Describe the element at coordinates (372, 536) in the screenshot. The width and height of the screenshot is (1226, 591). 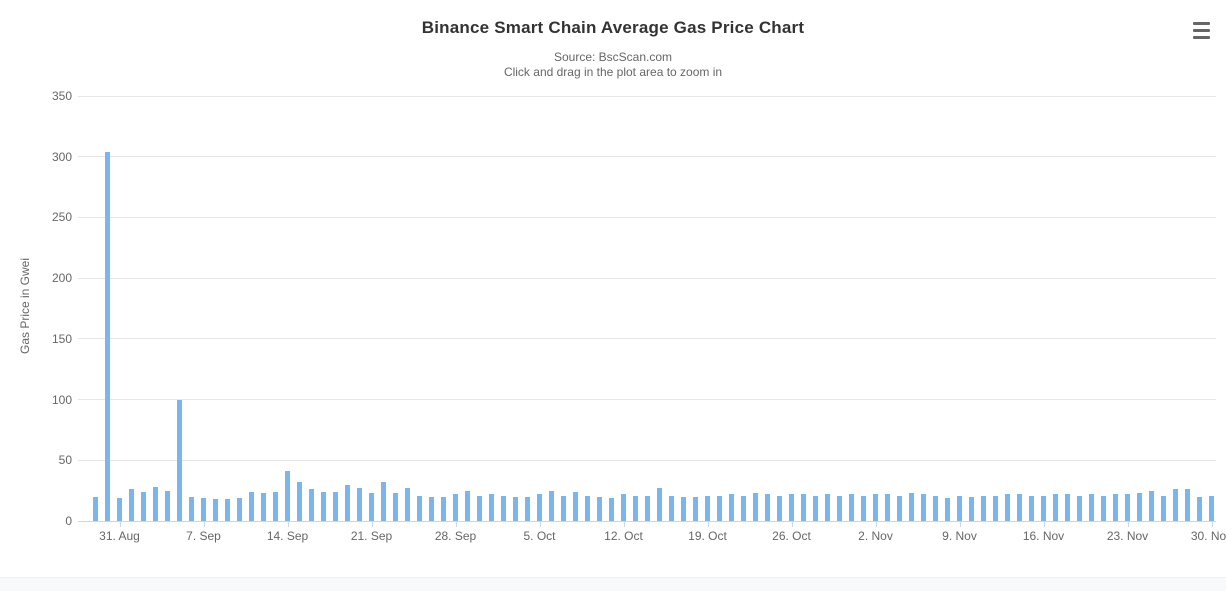
I see `x-axis-tick-label: 21. Sep` at that location.